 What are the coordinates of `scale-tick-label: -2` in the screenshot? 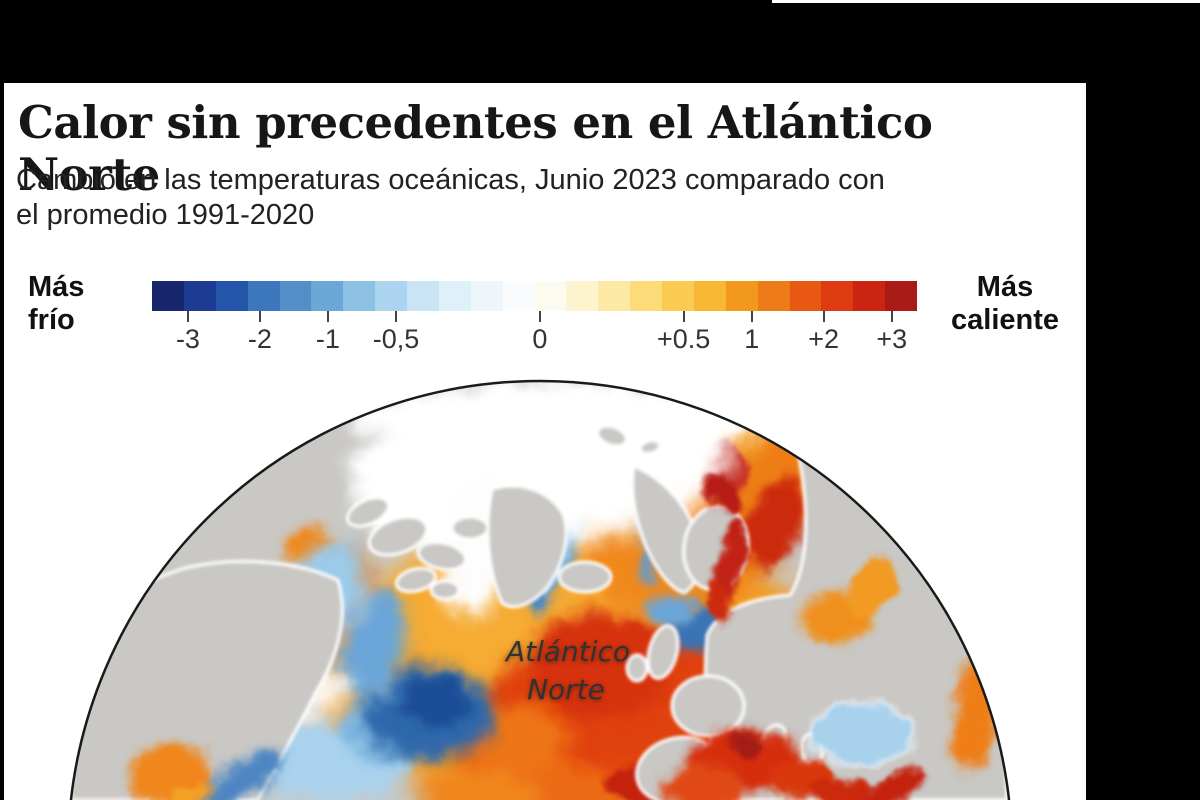 It's located at (259, 339).